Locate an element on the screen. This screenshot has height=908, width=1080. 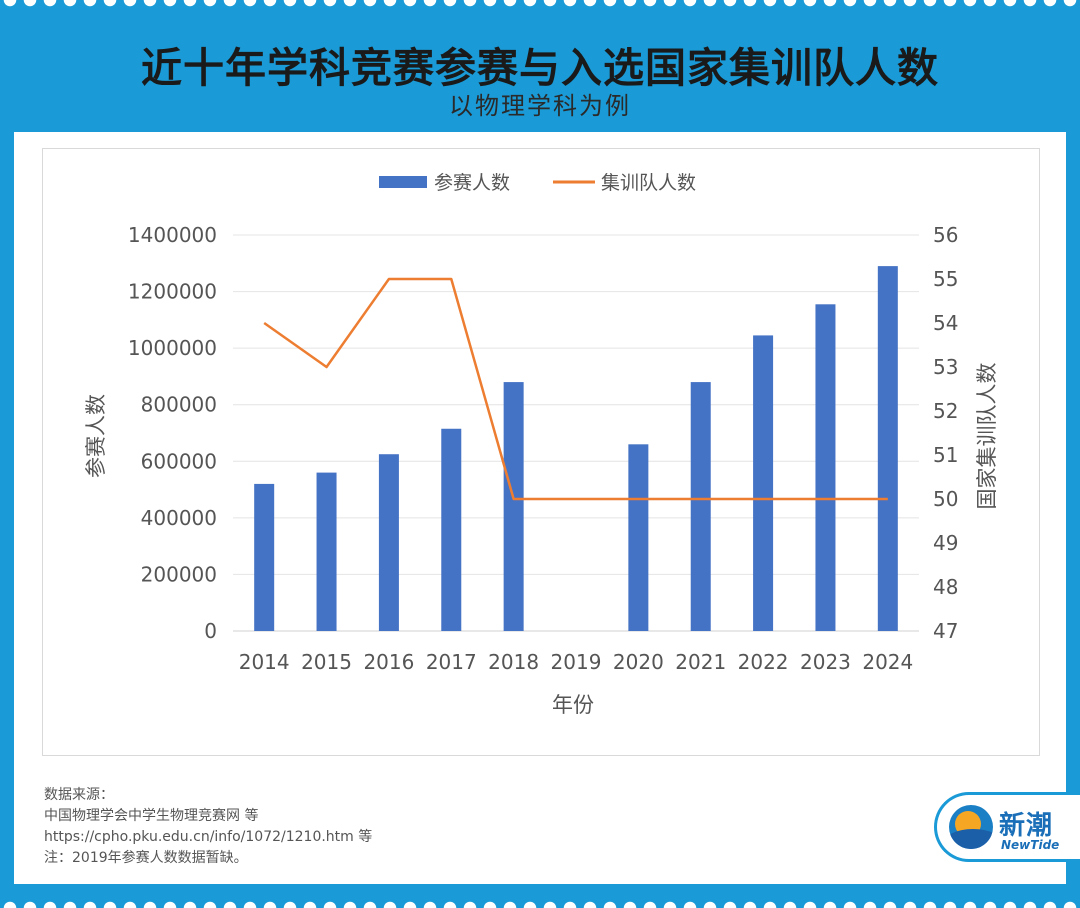
y2-tick-label: 50 is located at coordinates (945, 499).